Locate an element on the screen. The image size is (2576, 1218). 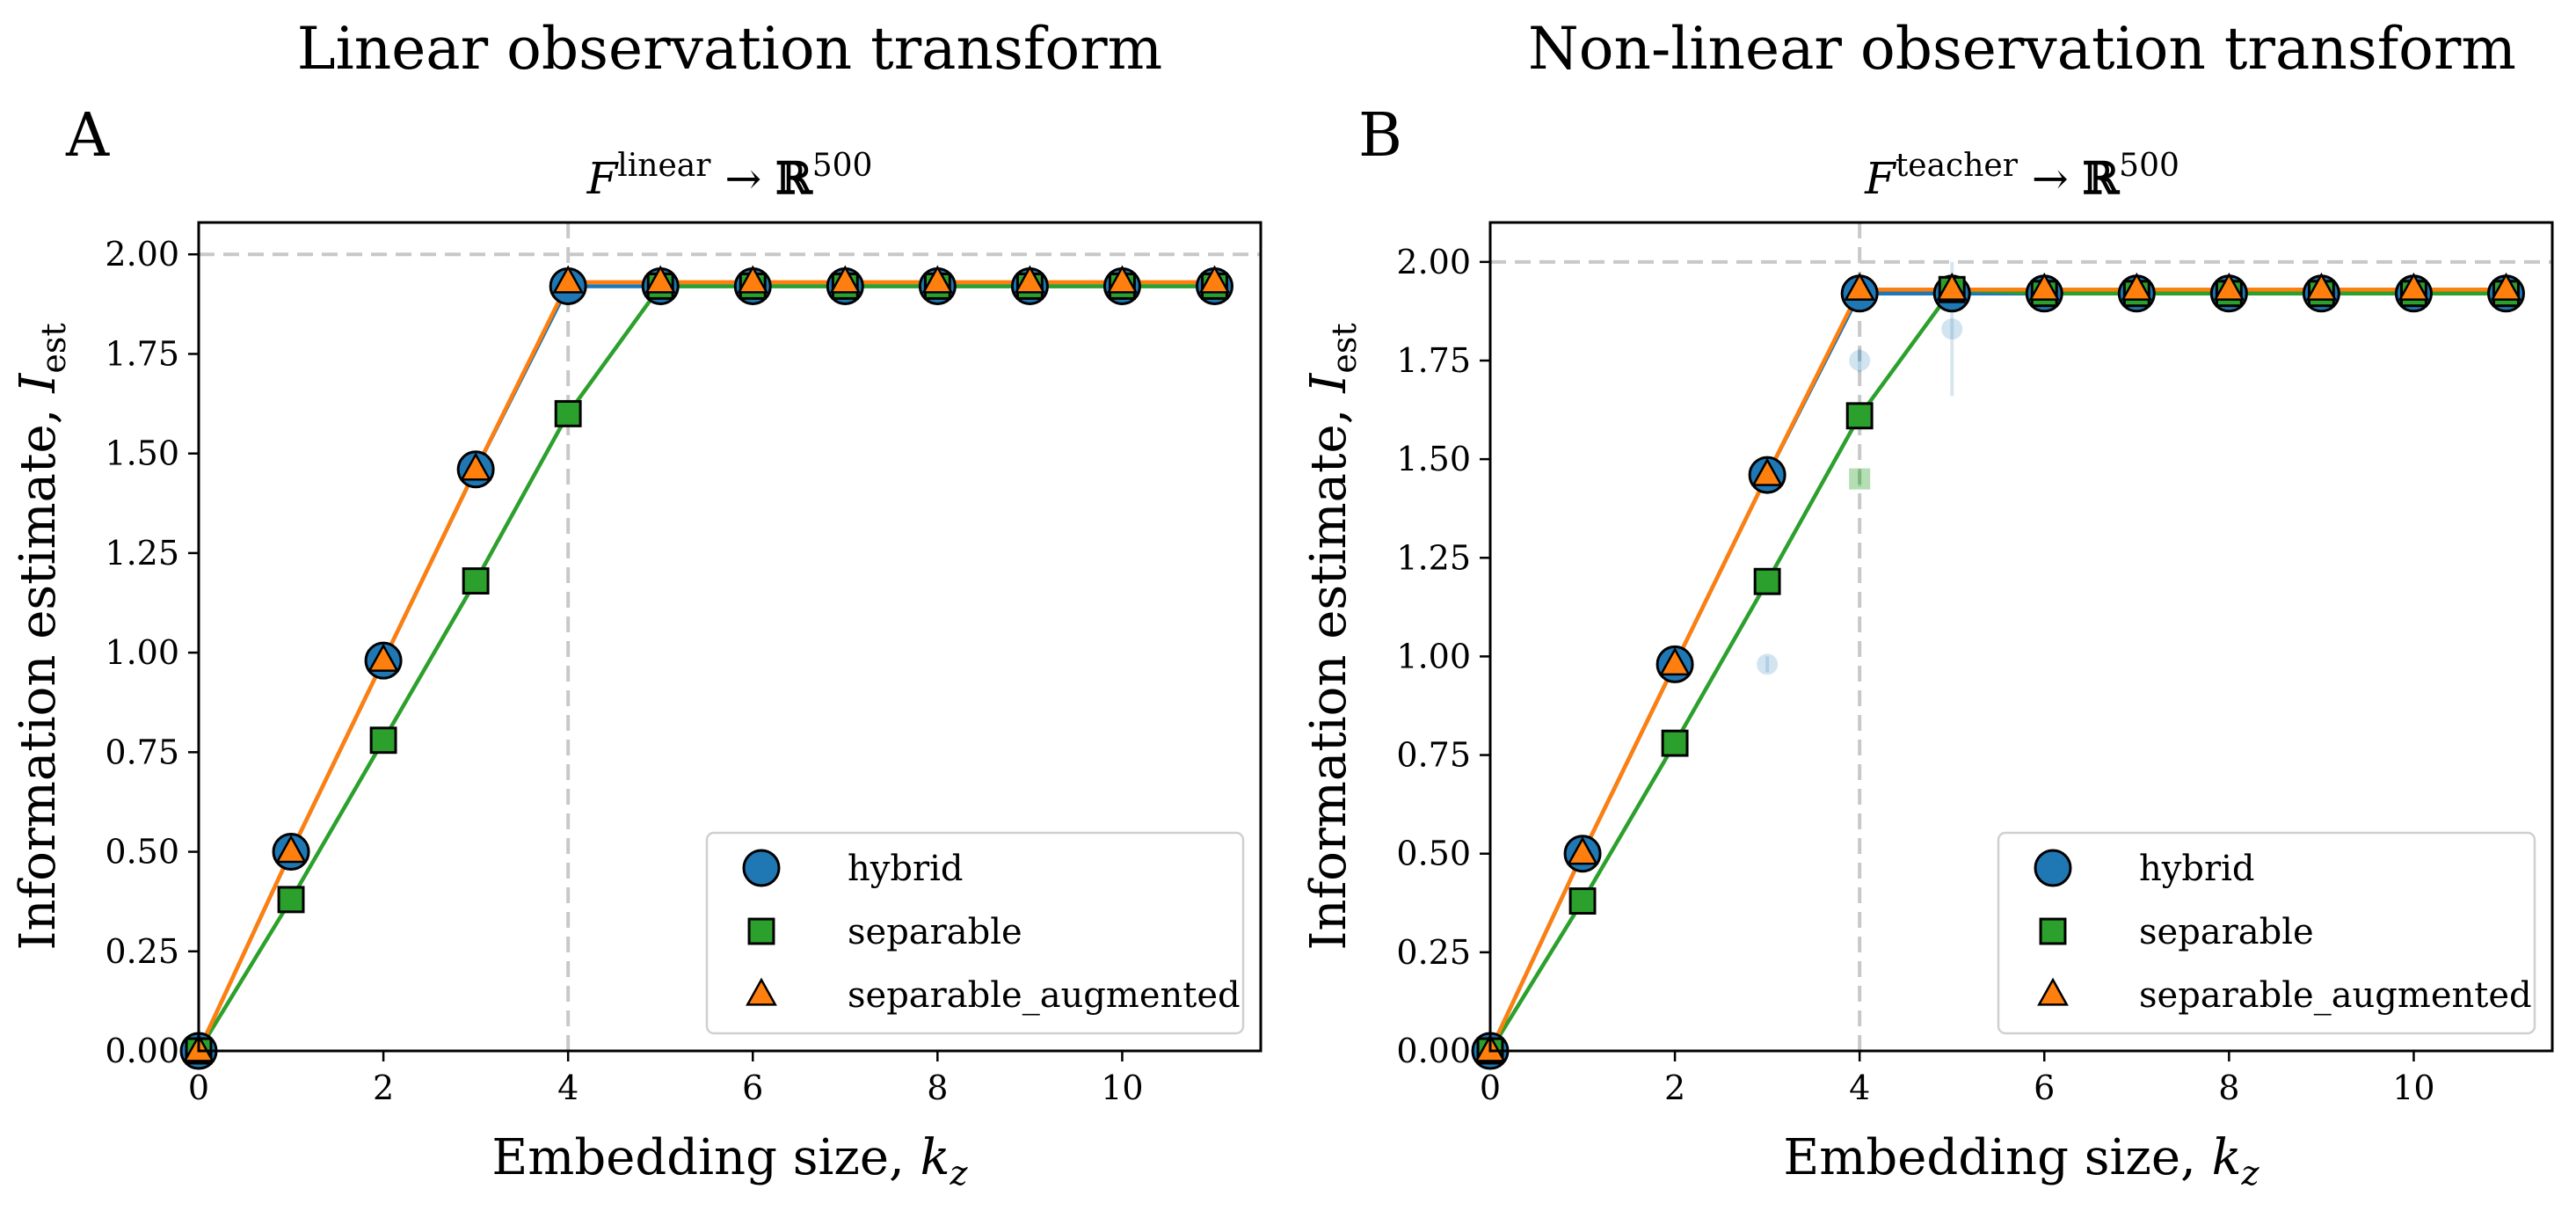
suptitle: Linear observation transform is located at coordinates (729, 49).